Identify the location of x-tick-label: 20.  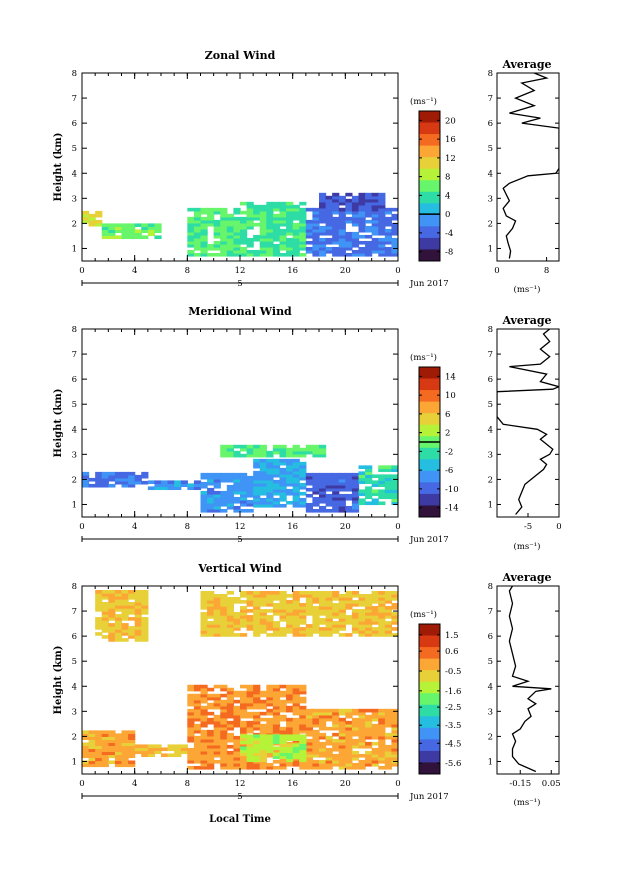
(345, 527).